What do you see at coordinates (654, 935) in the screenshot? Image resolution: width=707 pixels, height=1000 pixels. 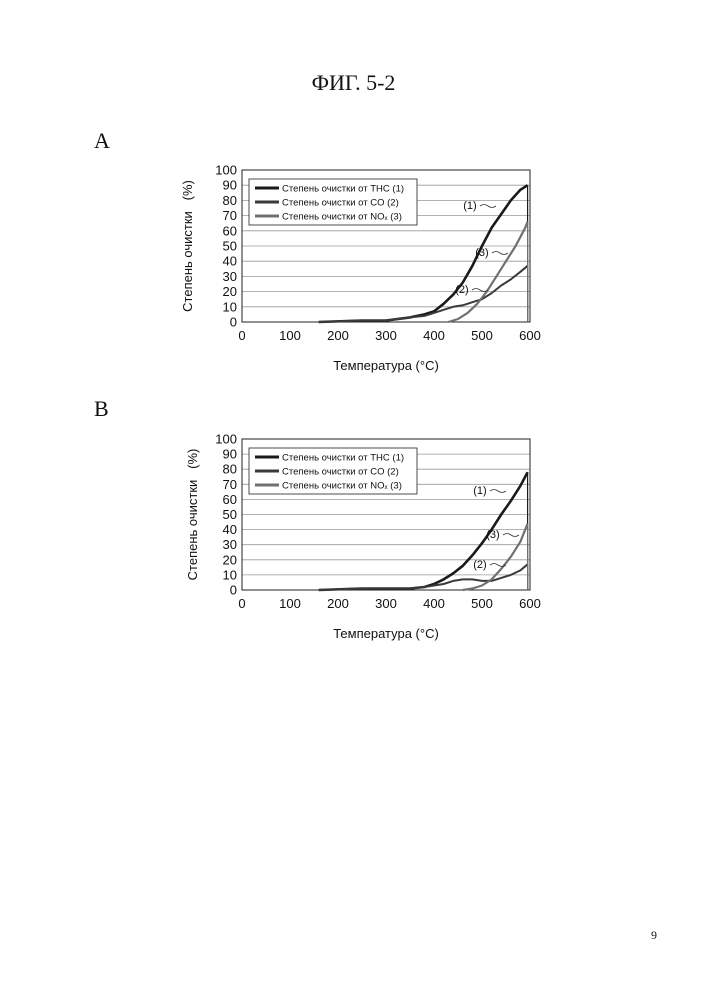 I see `page-number: 9` at bounding box center [654, 935].